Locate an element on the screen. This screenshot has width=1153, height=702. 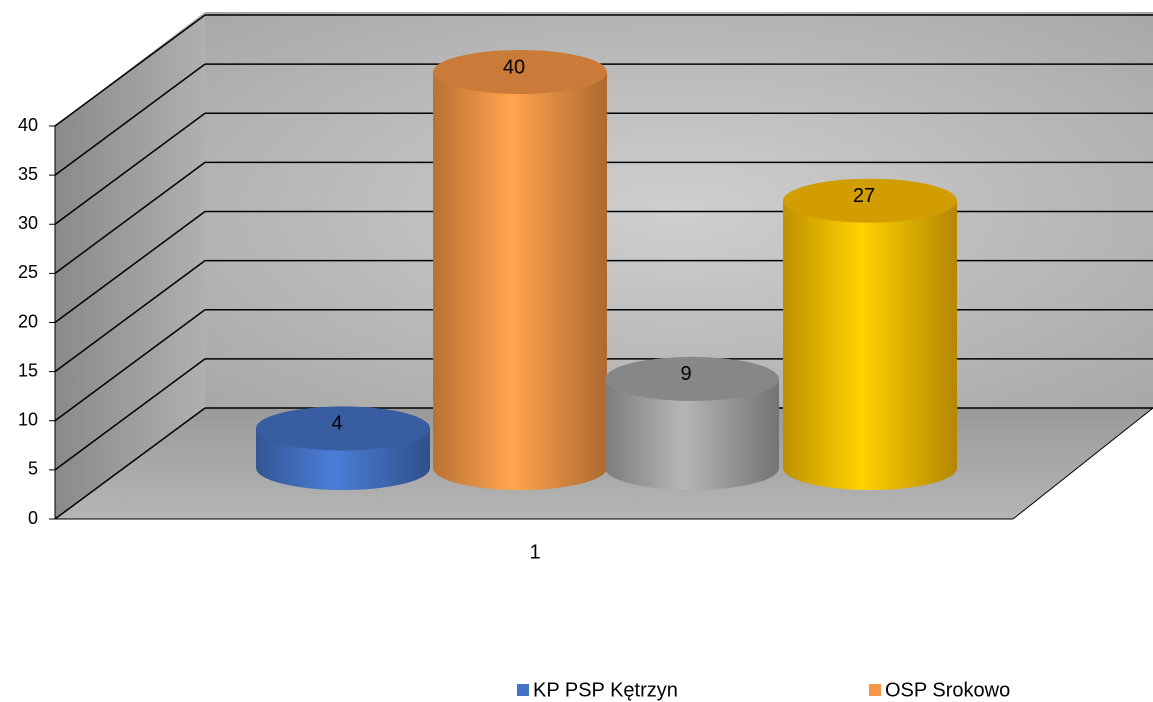
legend: KP PSP Kętrzyn OSP Srokowo is located at coordinates (763, 690).